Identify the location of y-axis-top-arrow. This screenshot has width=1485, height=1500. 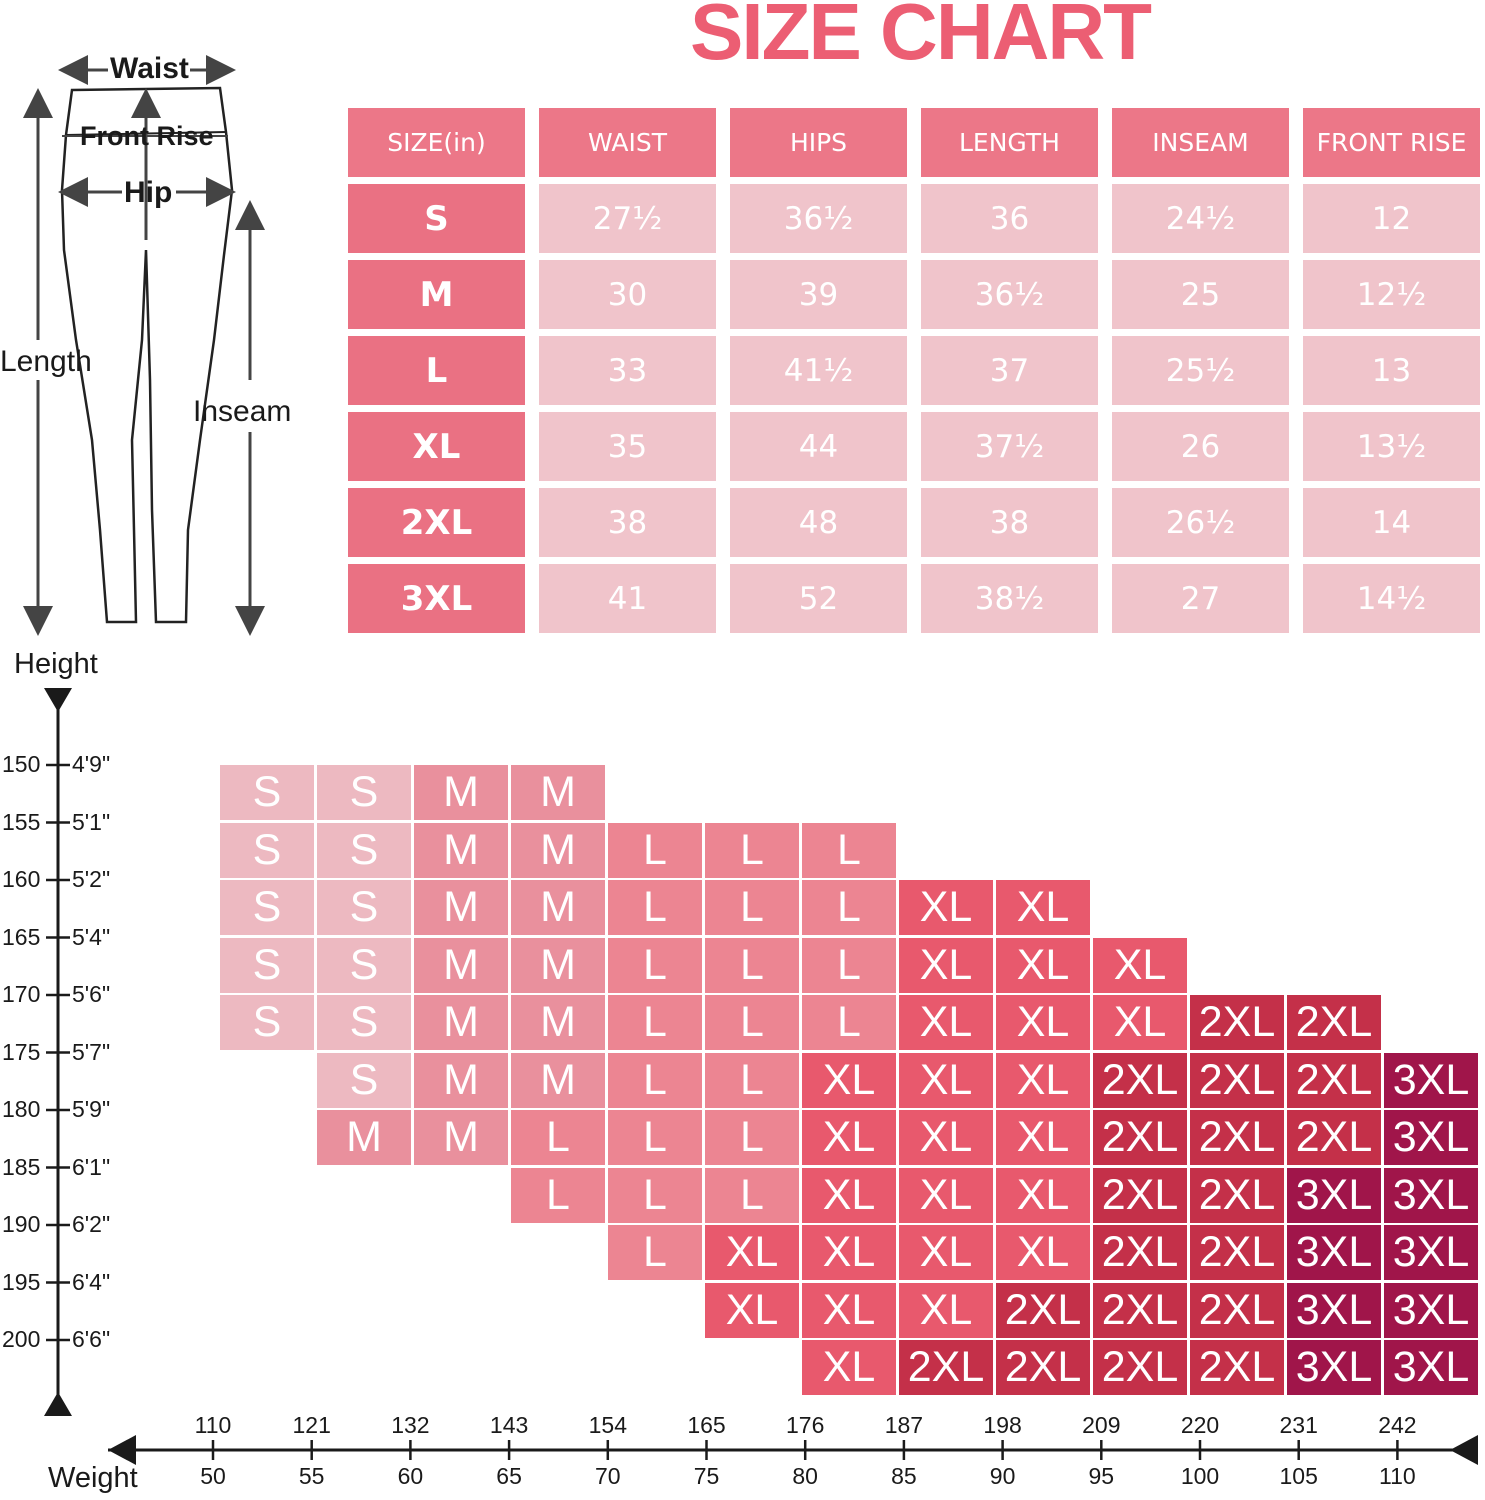
(58, 700).